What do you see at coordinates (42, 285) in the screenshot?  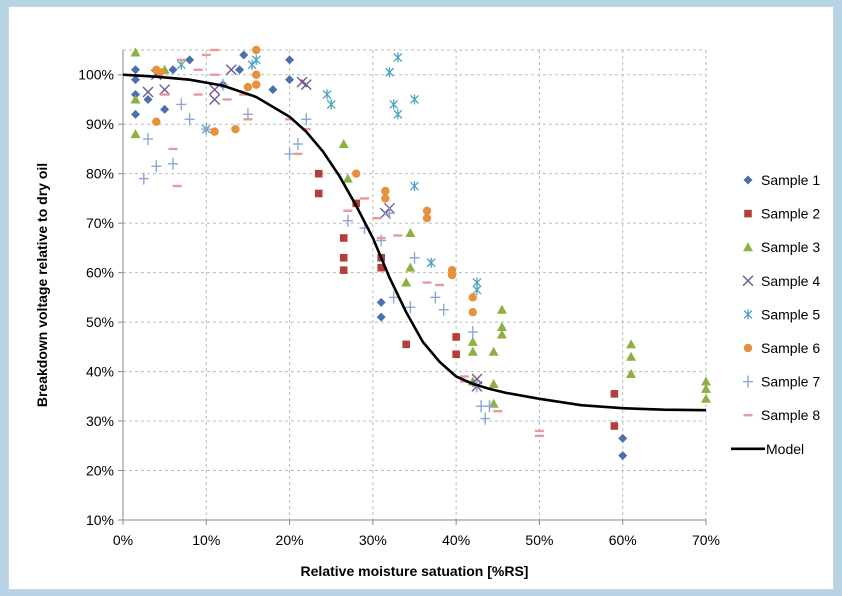 I see `y-axis-title: Breakdown voltage relative to dry oil` at bounding box center [42, 285].